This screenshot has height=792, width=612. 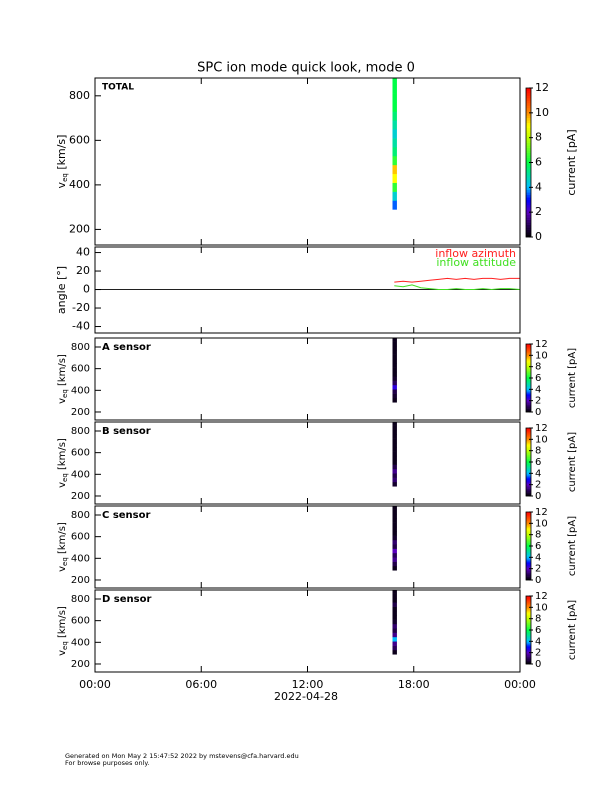 What do you see at coordinates (306, 68) in the screenshot?
I see `chart-title: SPC ion mode quick look, mode 0` at bounding box center [306, 68].